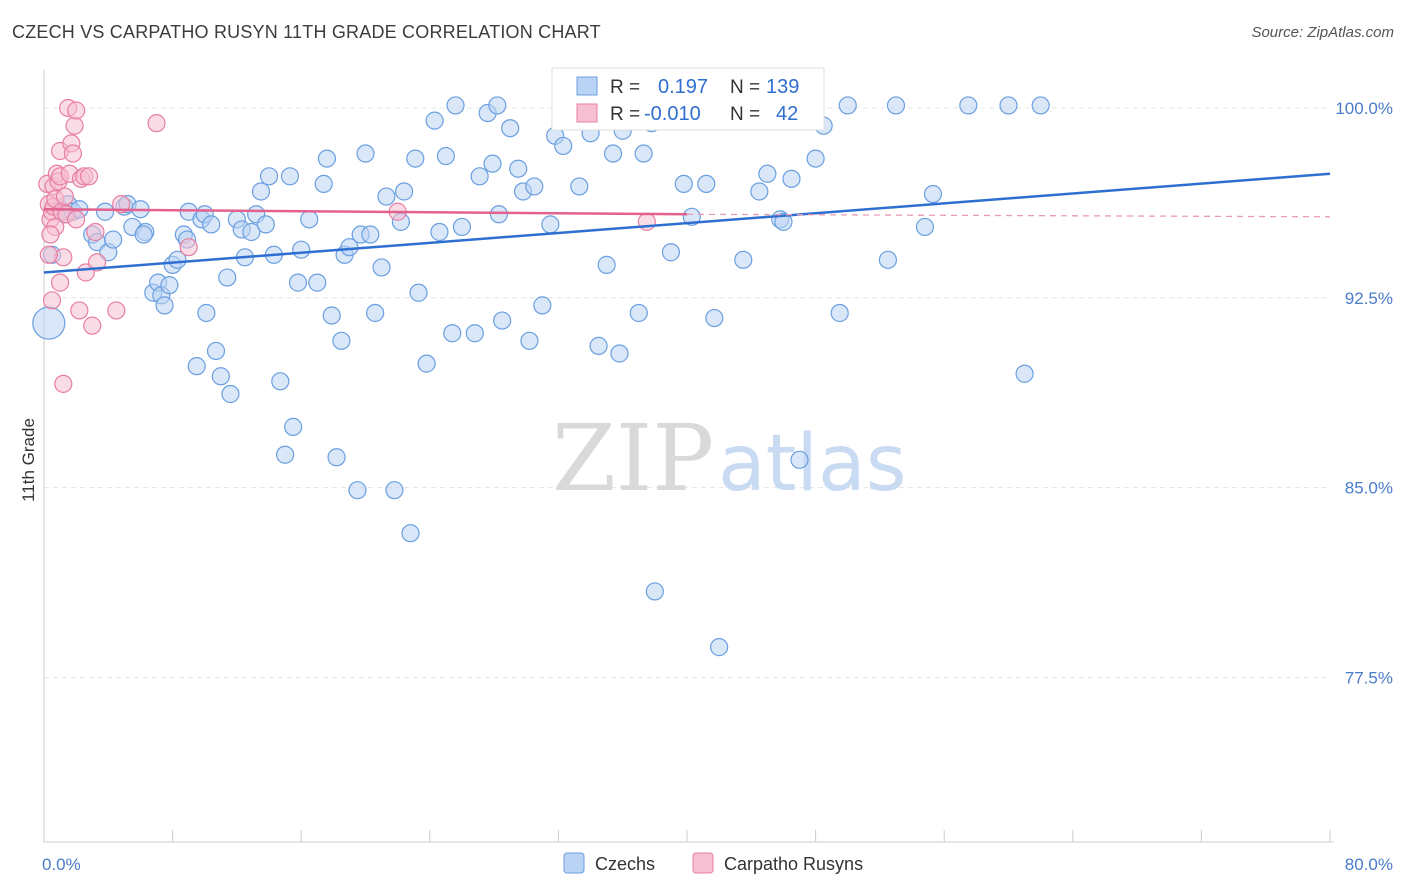 The image size is (1406, 892). I want to click on y-tick-label-3: 100.0%, so click(1364, 108).